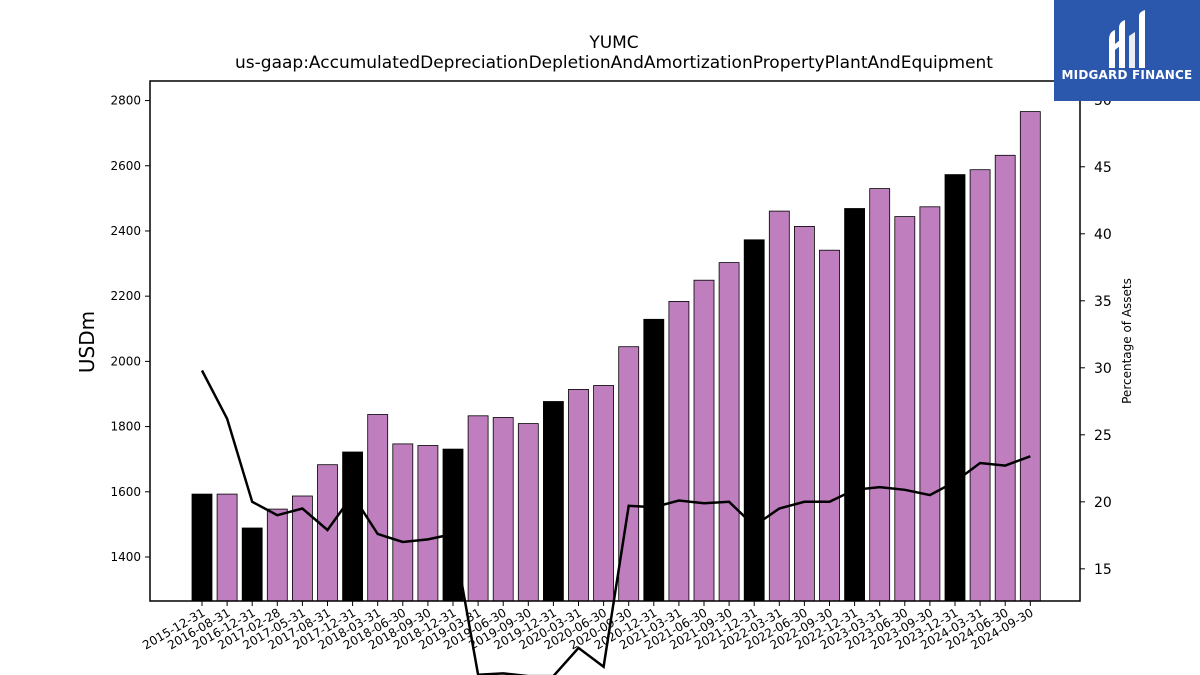 The height and width of the screenshot is (675, 1200). What do you see at coordinates (87, 342) in the screenshot?
I see `y-axis-label: USDm` at bounding box center [87, 342].